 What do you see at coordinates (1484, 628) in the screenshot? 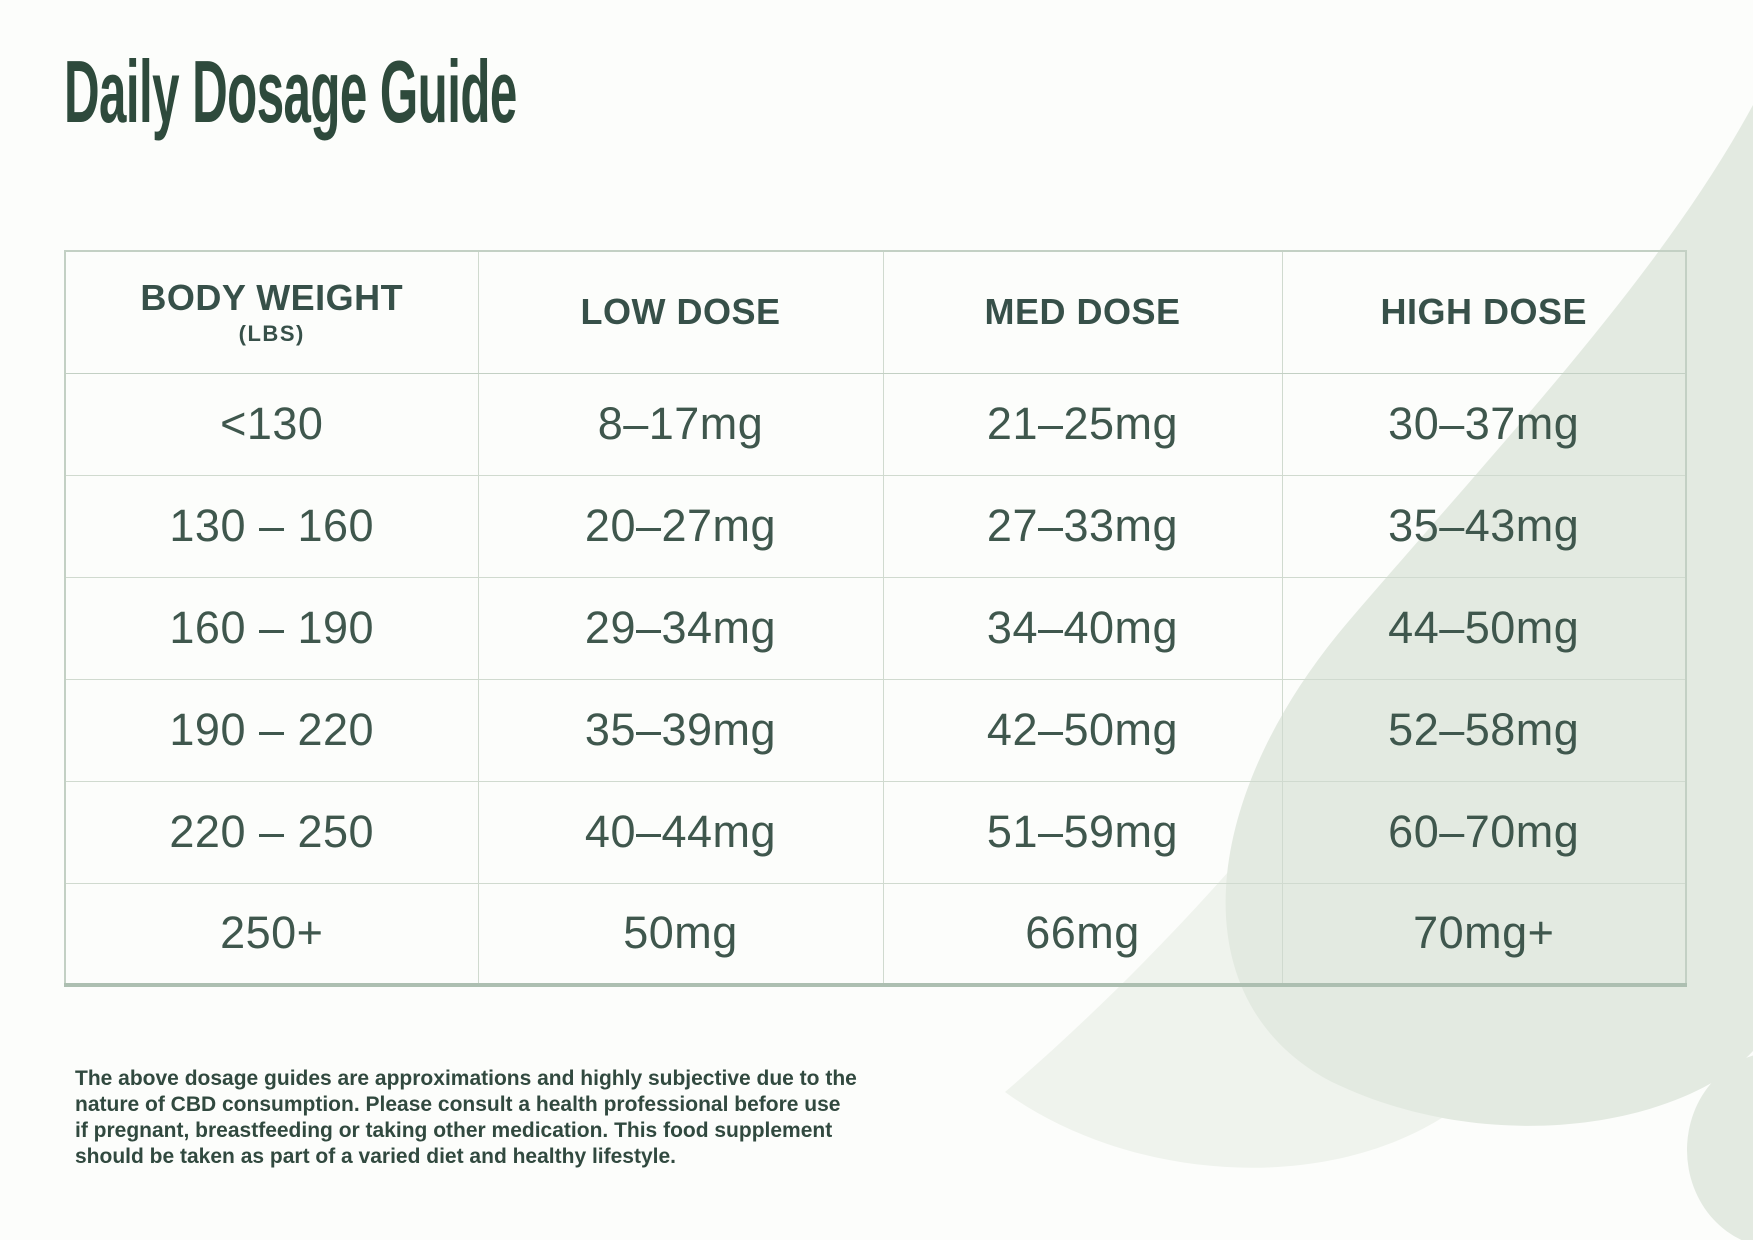
I see `high-dose-cell: 44–50mg` at bounding box center [1484, 628].